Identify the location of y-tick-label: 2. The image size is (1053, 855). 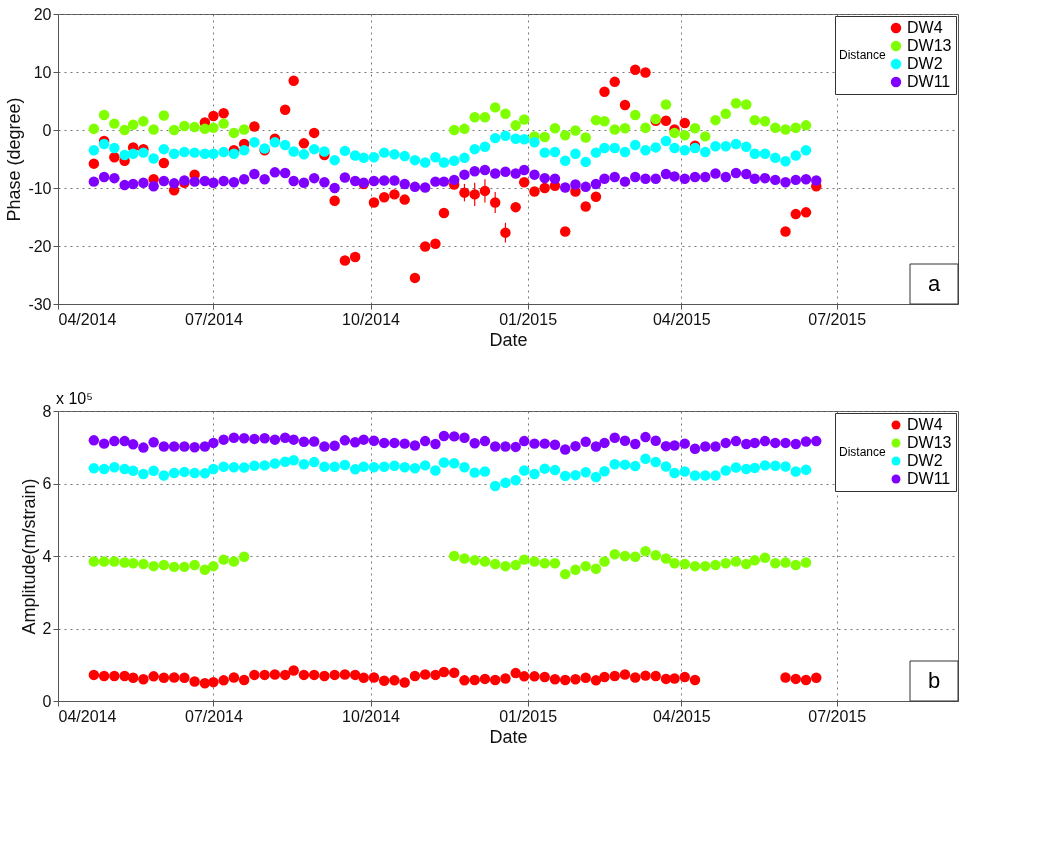
(47, 628).